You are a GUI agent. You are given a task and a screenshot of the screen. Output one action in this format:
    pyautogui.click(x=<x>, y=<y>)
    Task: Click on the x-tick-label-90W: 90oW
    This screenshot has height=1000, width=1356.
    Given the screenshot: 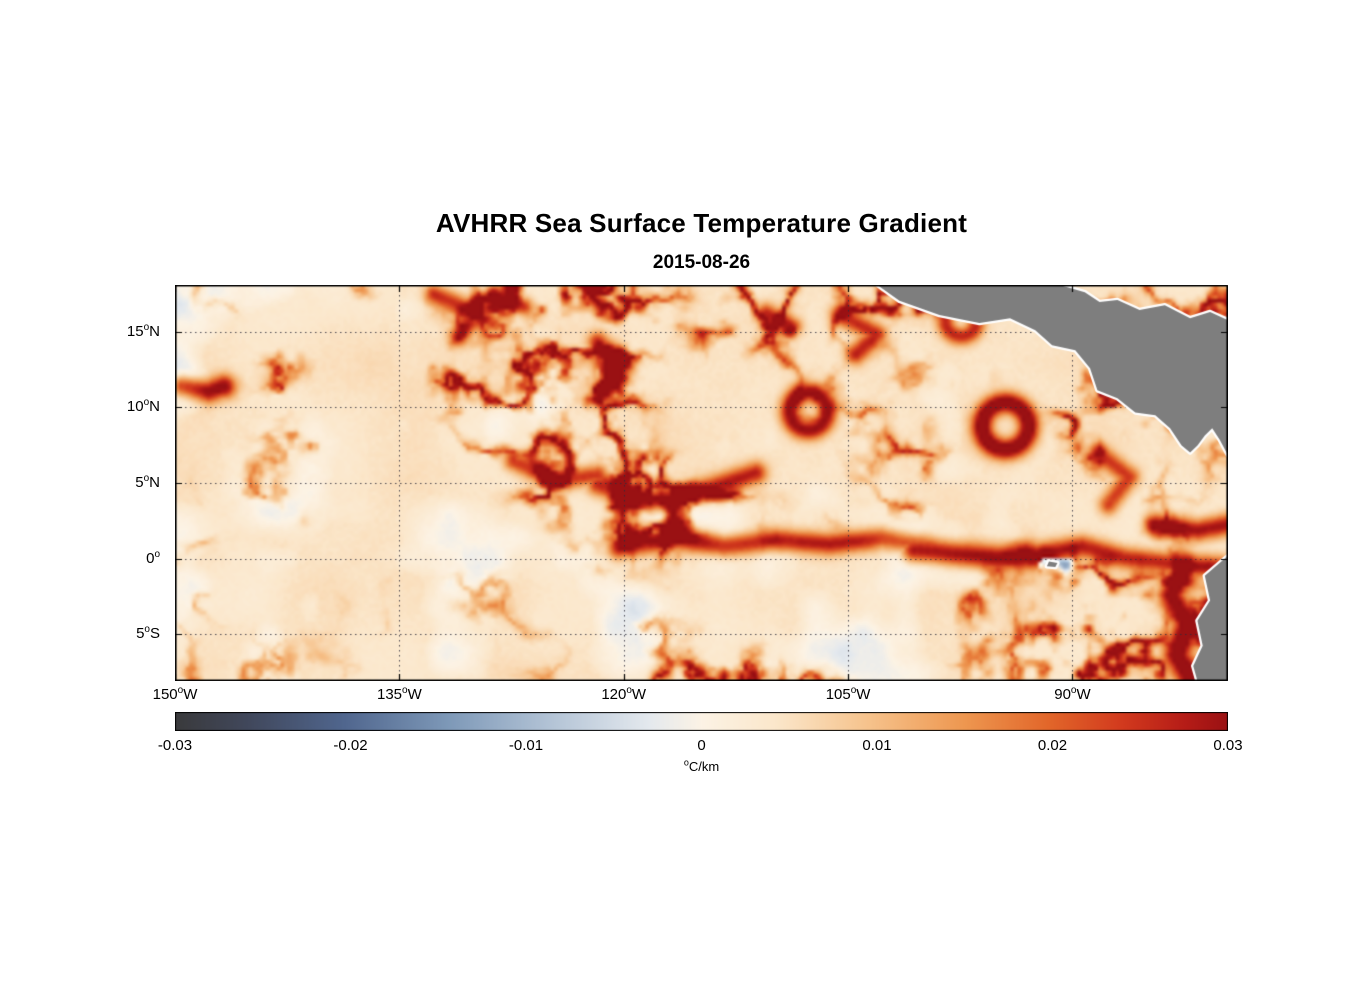 What is the action you would take?
    pyautogui.click(x=1072, y=694)
    